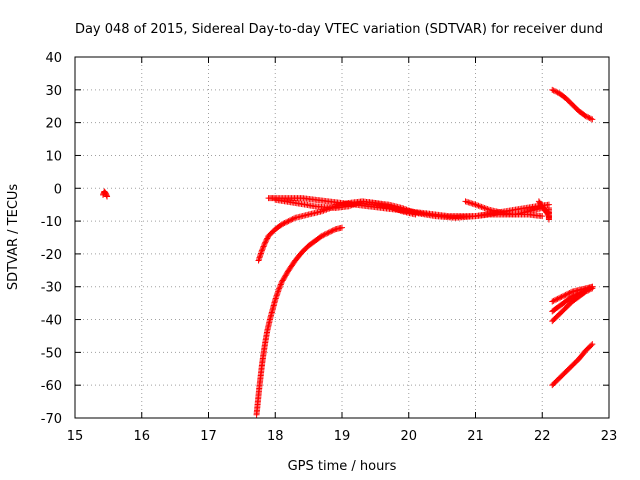 This screenshot has height=480, width=640. Describe the element at coordinates (51, 255) in the screenshot. I see `y-tick-label: -20` at that location.